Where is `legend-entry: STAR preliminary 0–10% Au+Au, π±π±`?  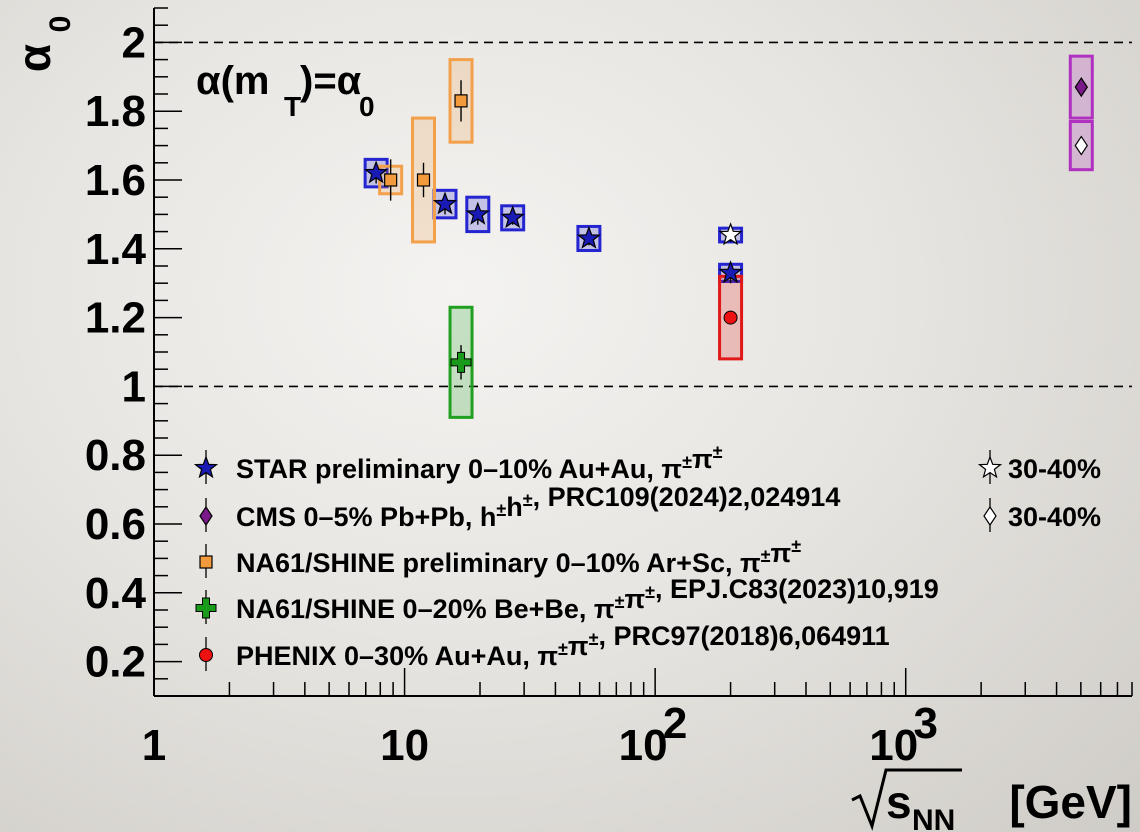 legend-entry: STAR preliminary 0–10% Au+Au, π±π± is located at coordinates (479, 463).